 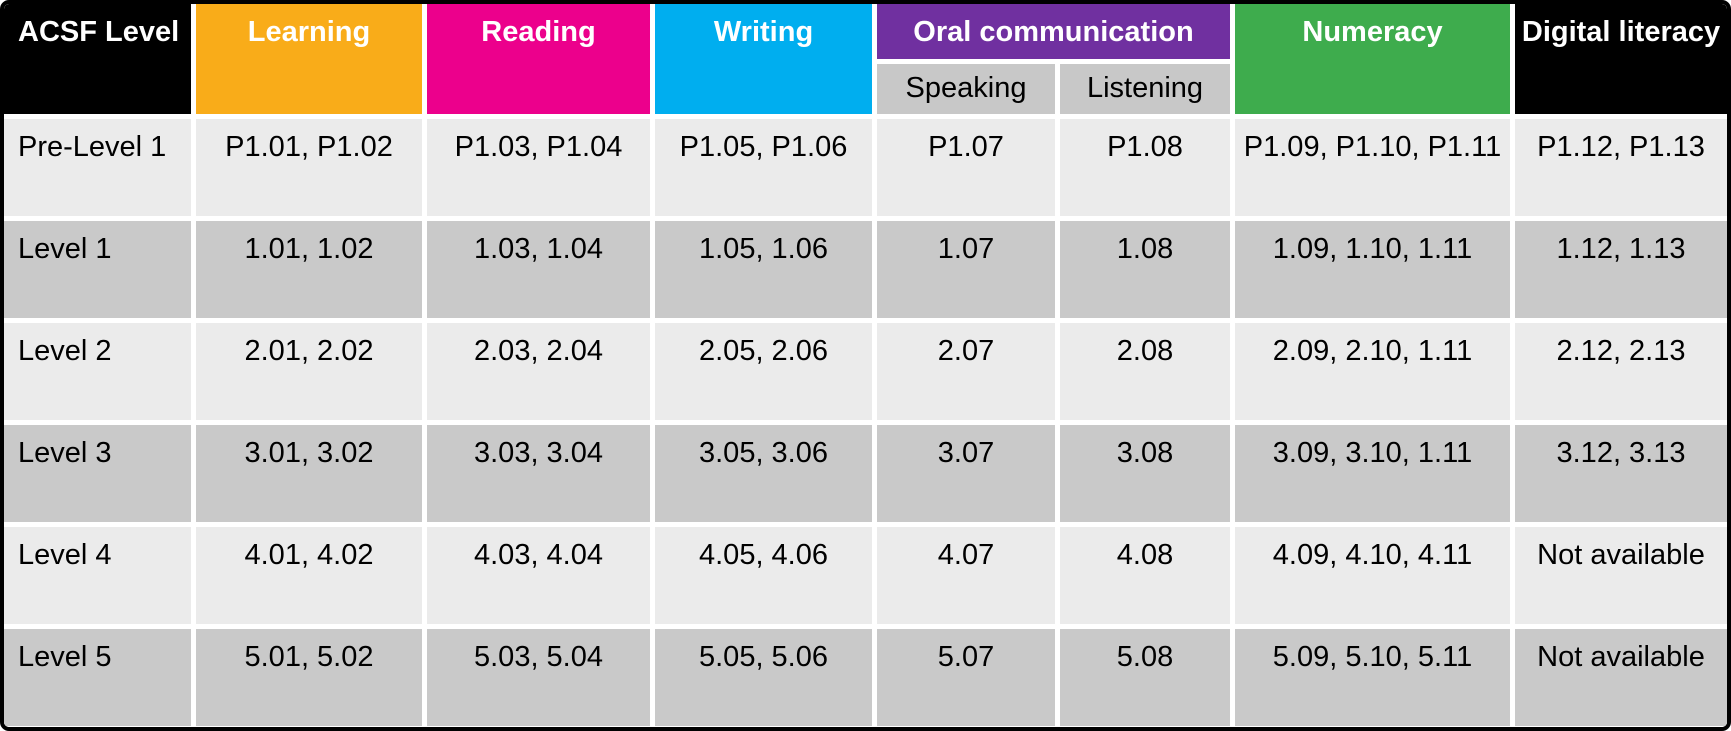 I want to click on column-subheader-speaking: Speaking, so click(x=966, y=89).